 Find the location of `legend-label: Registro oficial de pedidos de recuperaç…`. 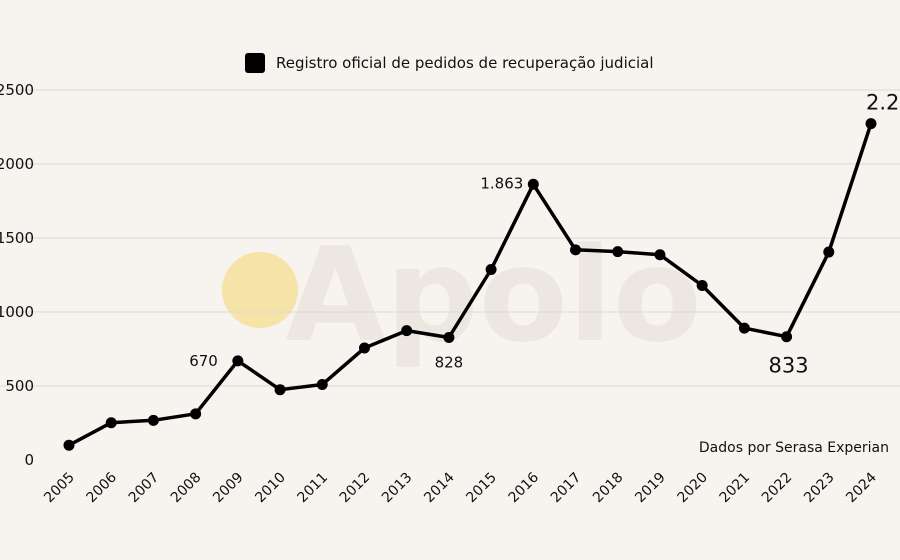

legend-label: Registro oficial de pedidos de recuperaç… is located at coordinates (465, 63).